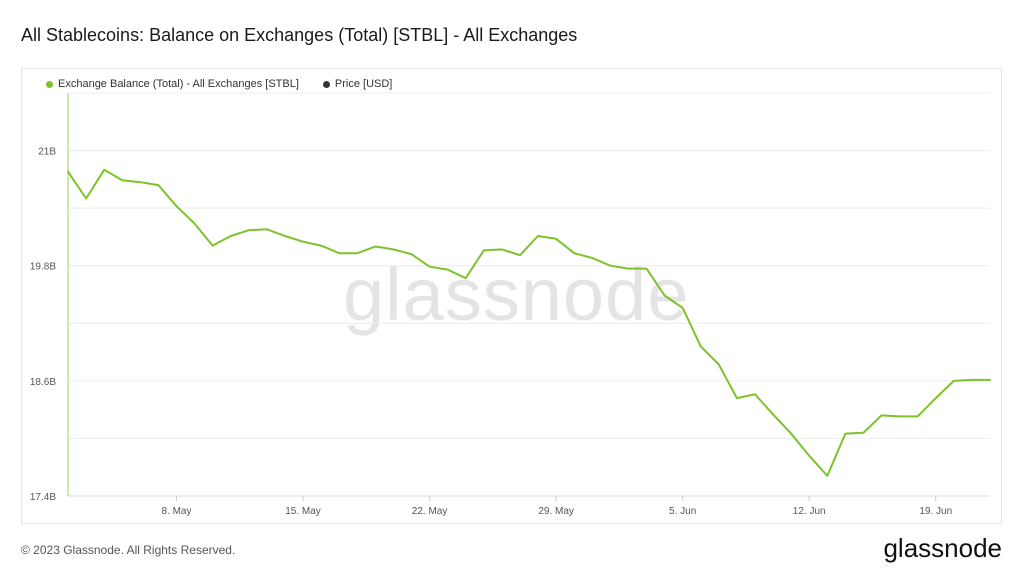 The image size is (1024, 576). What do you see at coordinates (47, 152) in the screenshot?
I see `y-tick-label: 21B` at bounding box center [47, 152].